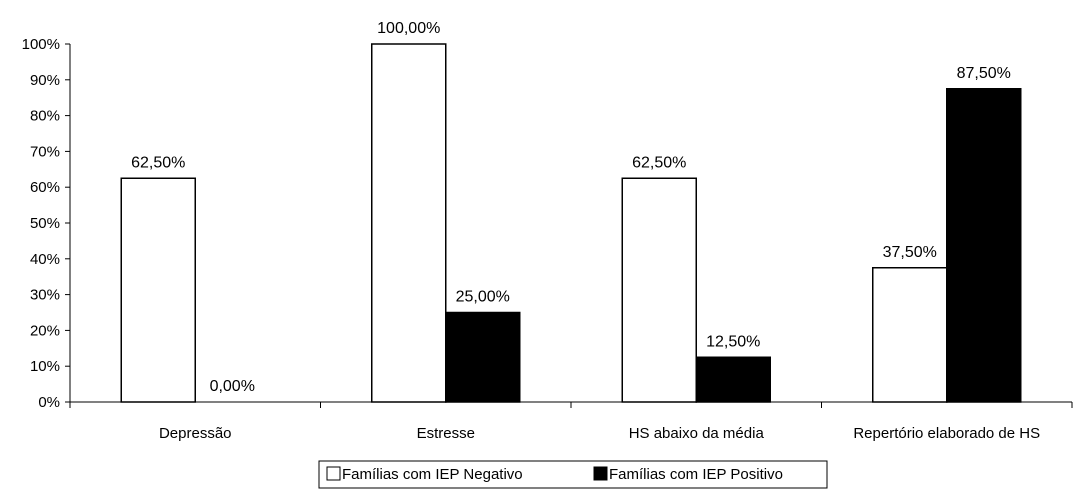  What do you see at coordinates (45, 80) in the screenshot?
I see `y-tick-label: 90%` at bounding box center [45, 80].